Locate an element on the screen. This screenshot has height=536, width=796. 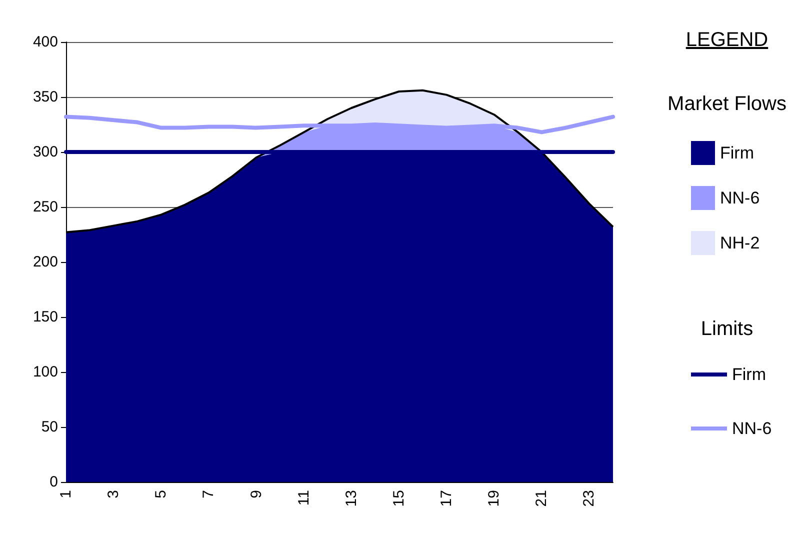
text: Limits is located at coordinates (727, 329).